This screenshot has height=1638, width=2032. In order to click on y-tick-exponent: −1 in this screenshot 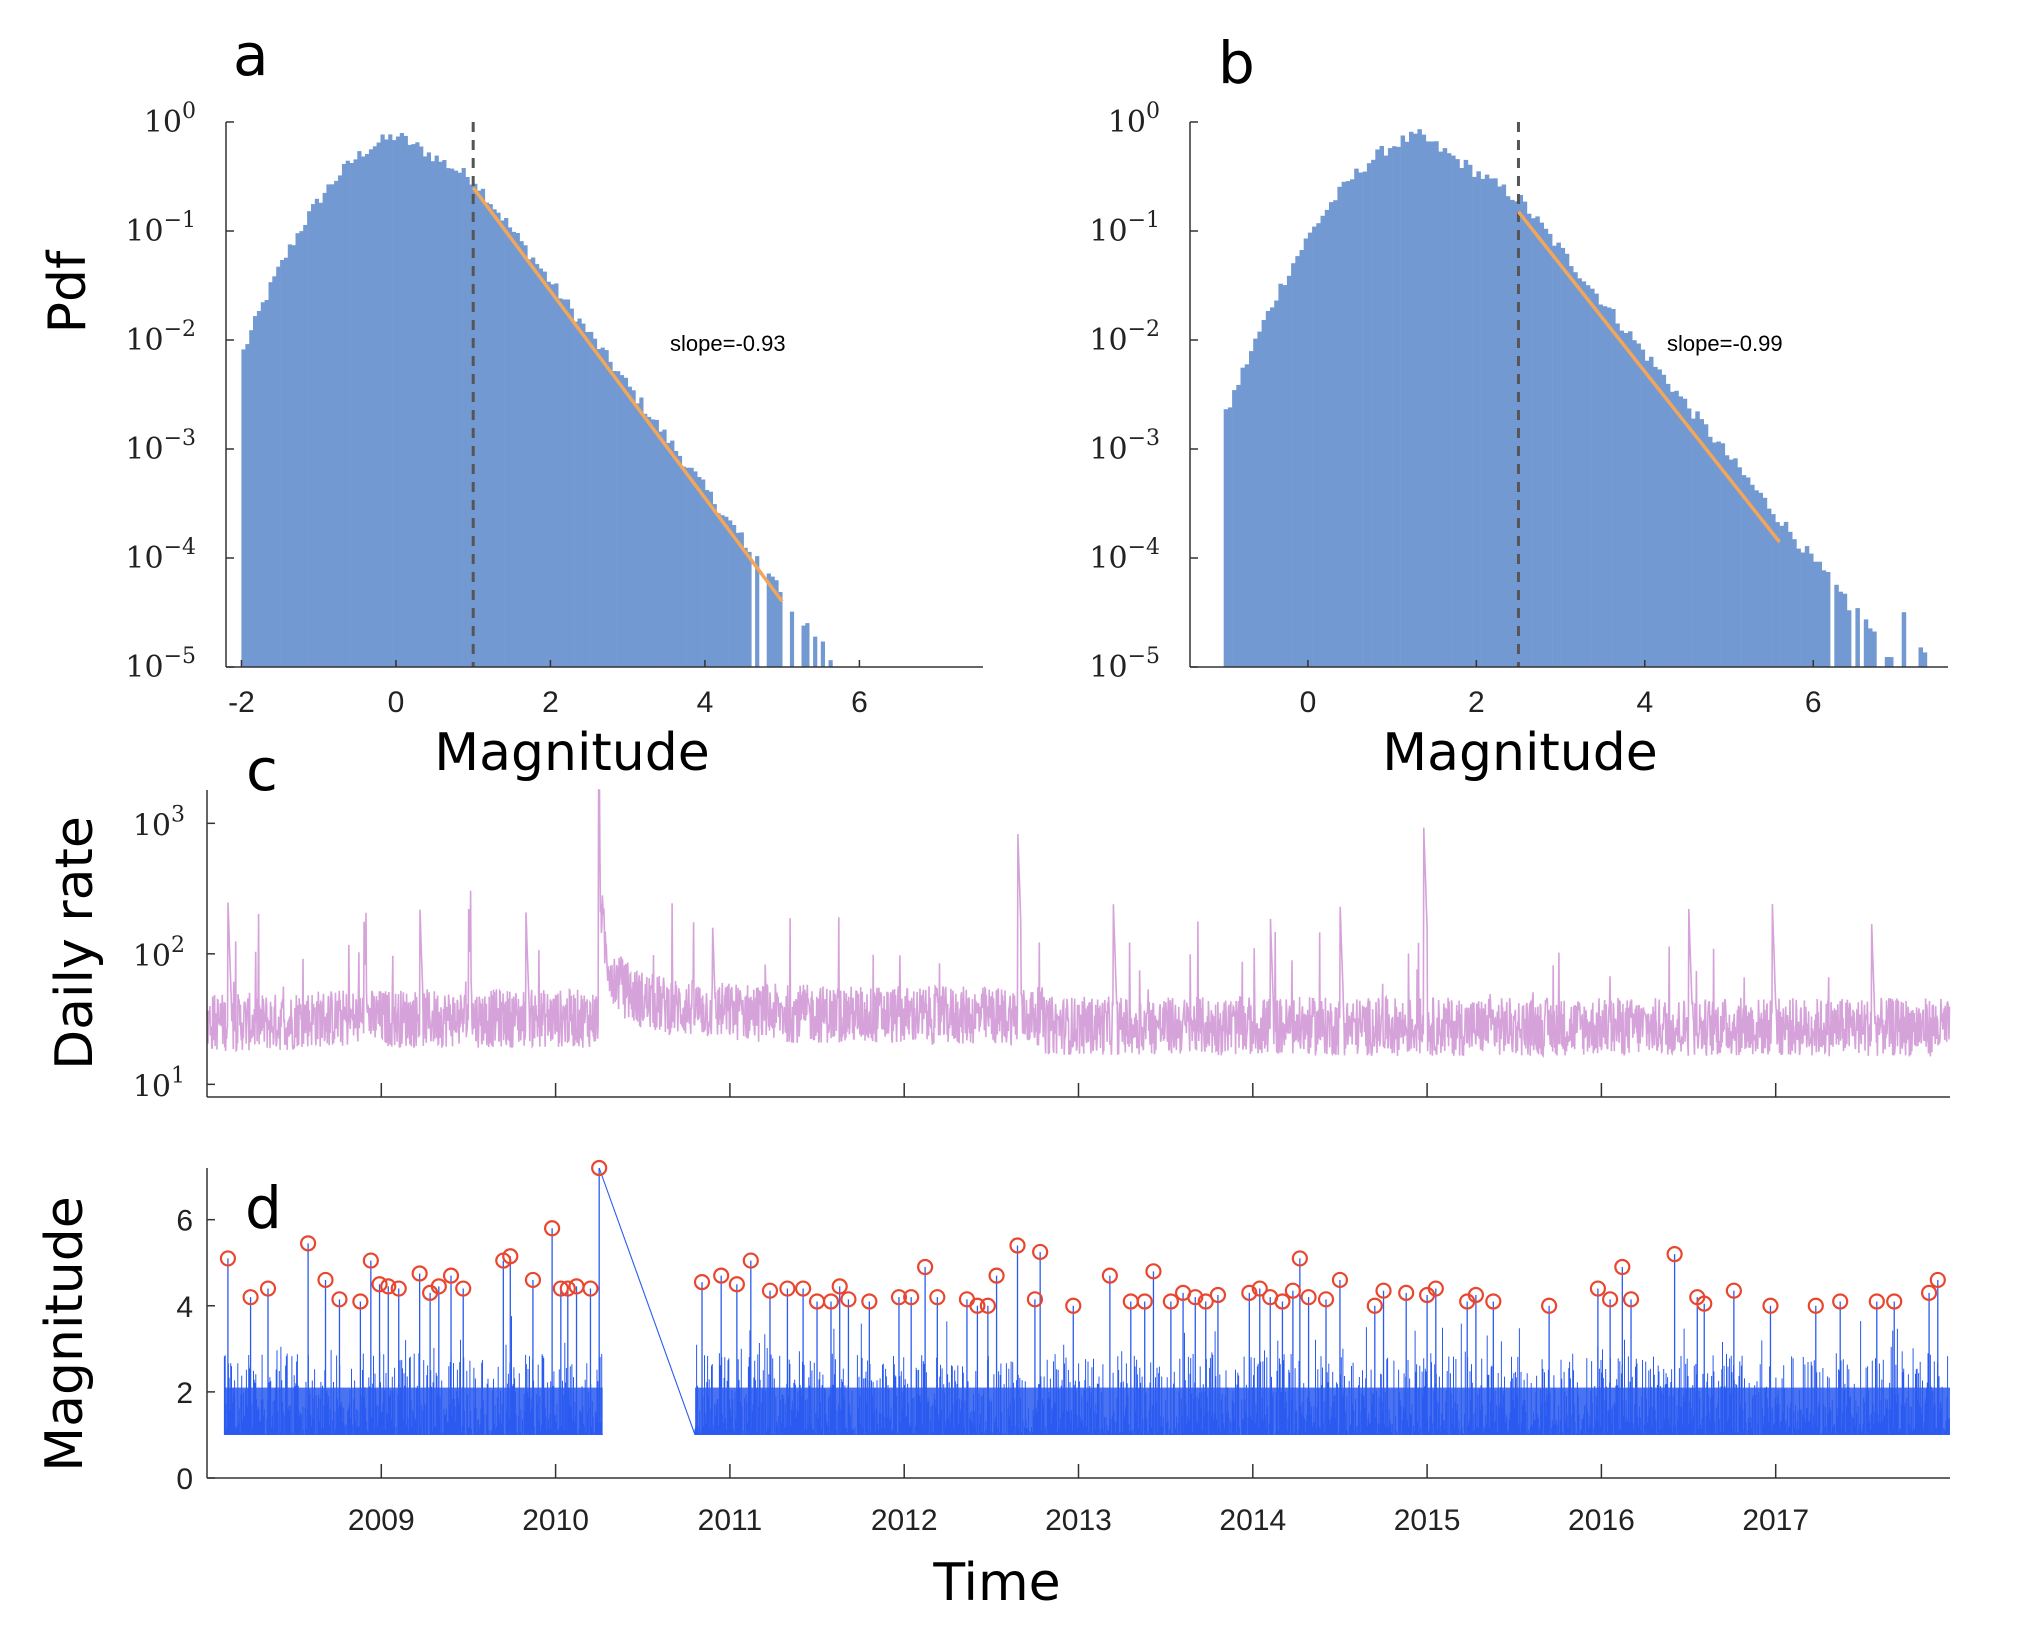, I will do `click(180, 220)`.